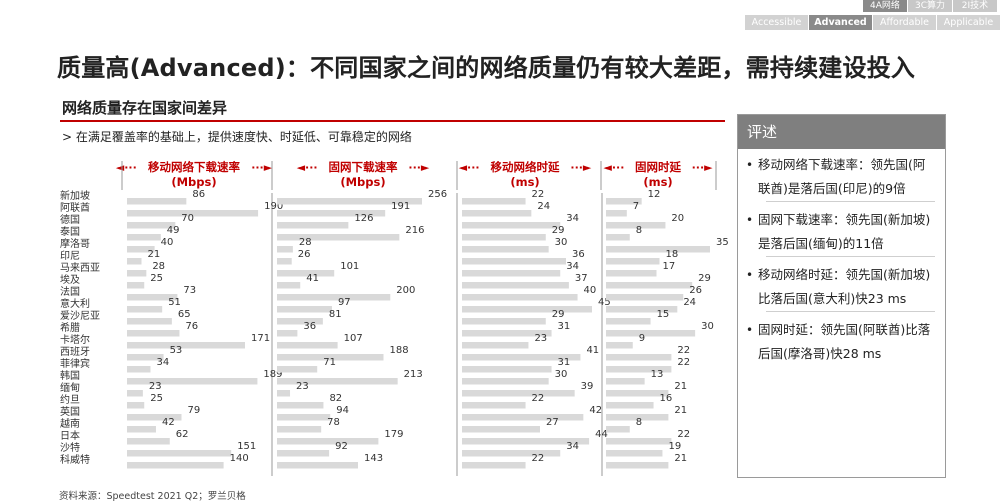 The image size is (1000, 504). Describe the element at coordinates (601, 434) in the screenshot. I see `data-label: 44` at that location.